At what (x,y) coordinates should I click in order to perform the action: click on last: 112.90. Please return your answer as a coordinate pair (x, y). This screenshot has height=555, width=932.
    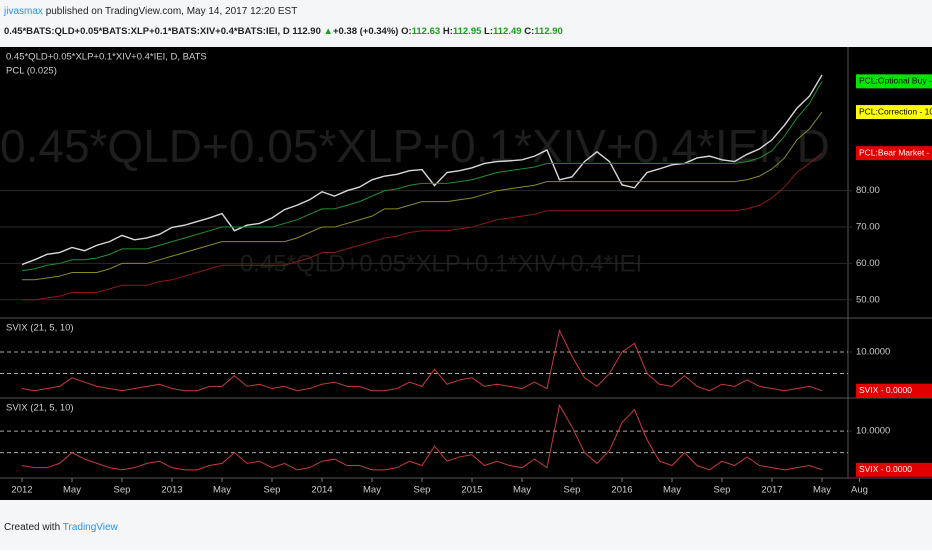
    Looking at the image, I should click on (306, 31).